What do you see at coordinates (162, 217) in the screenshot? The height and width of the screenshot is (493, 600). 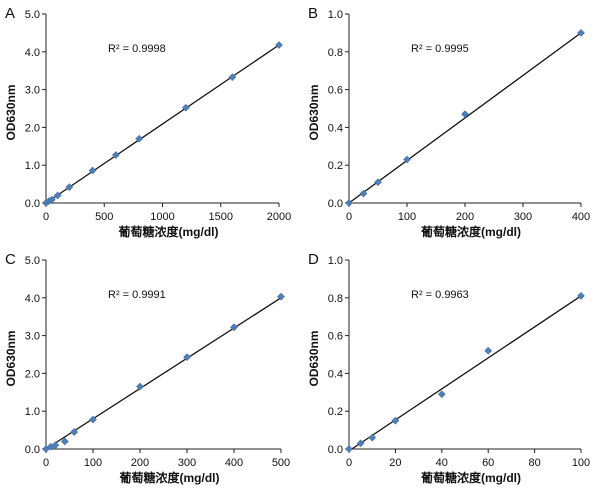 I see `x-tick-label: 1000` at bounding box center [162, 217].